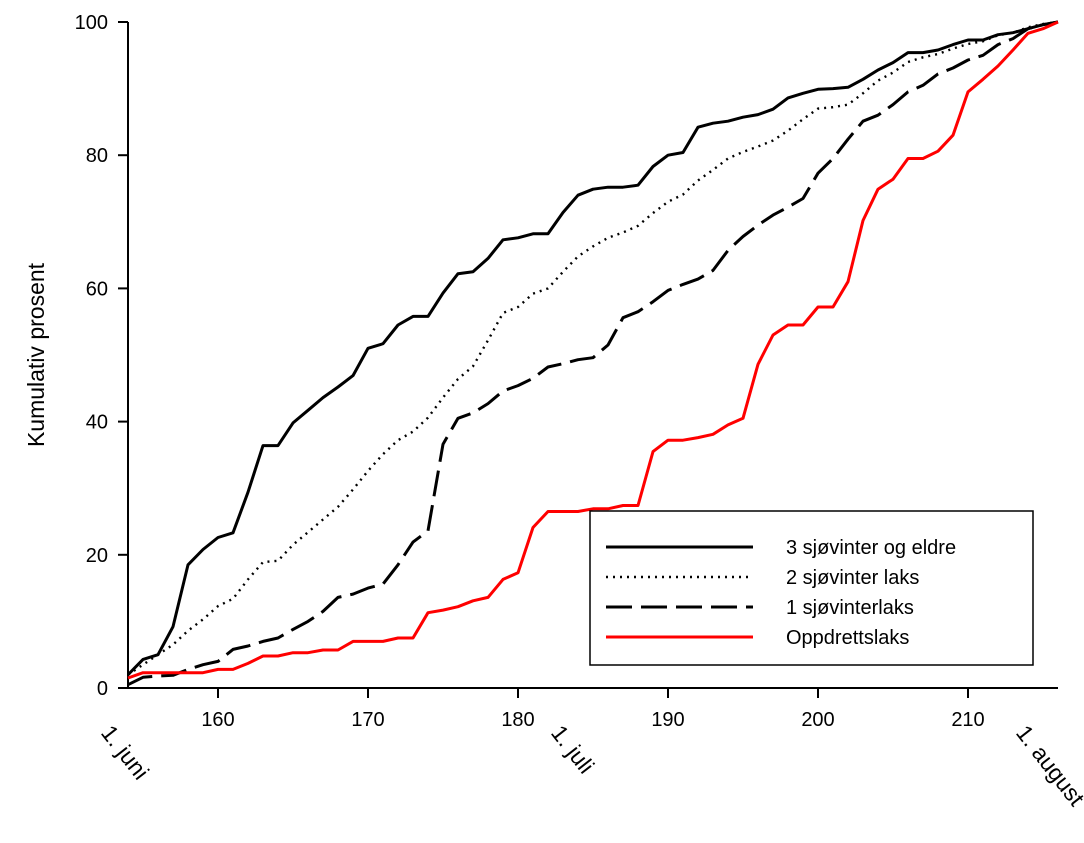  I want to click on legend-label: Oppdrettslaks, so click(847, 638).